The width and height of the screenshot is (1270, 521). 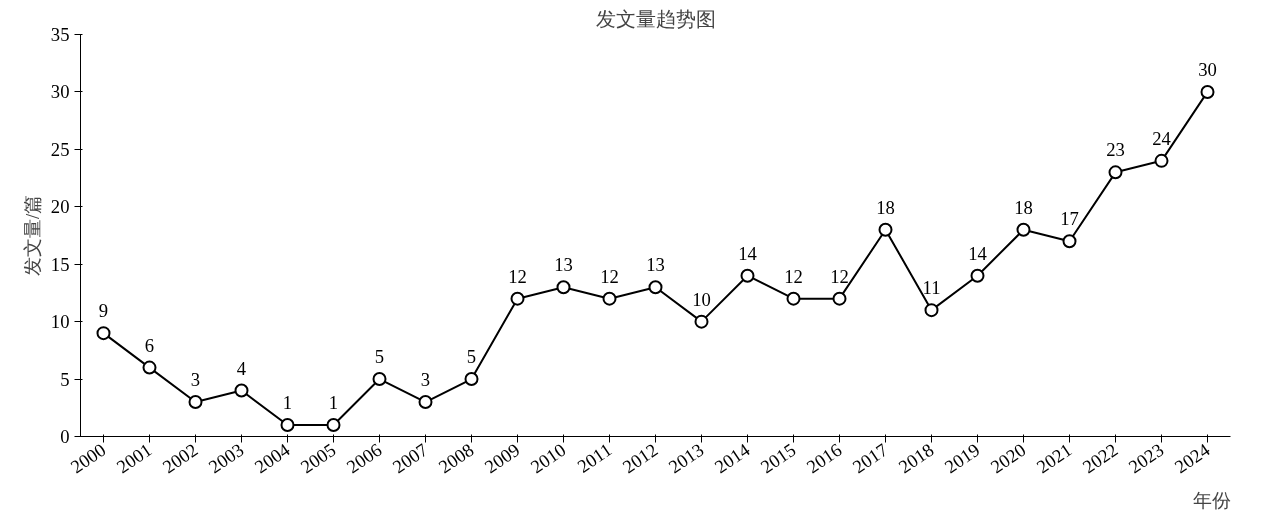 I want to click on y-tick-label: 35, so click(x=60, y=34).